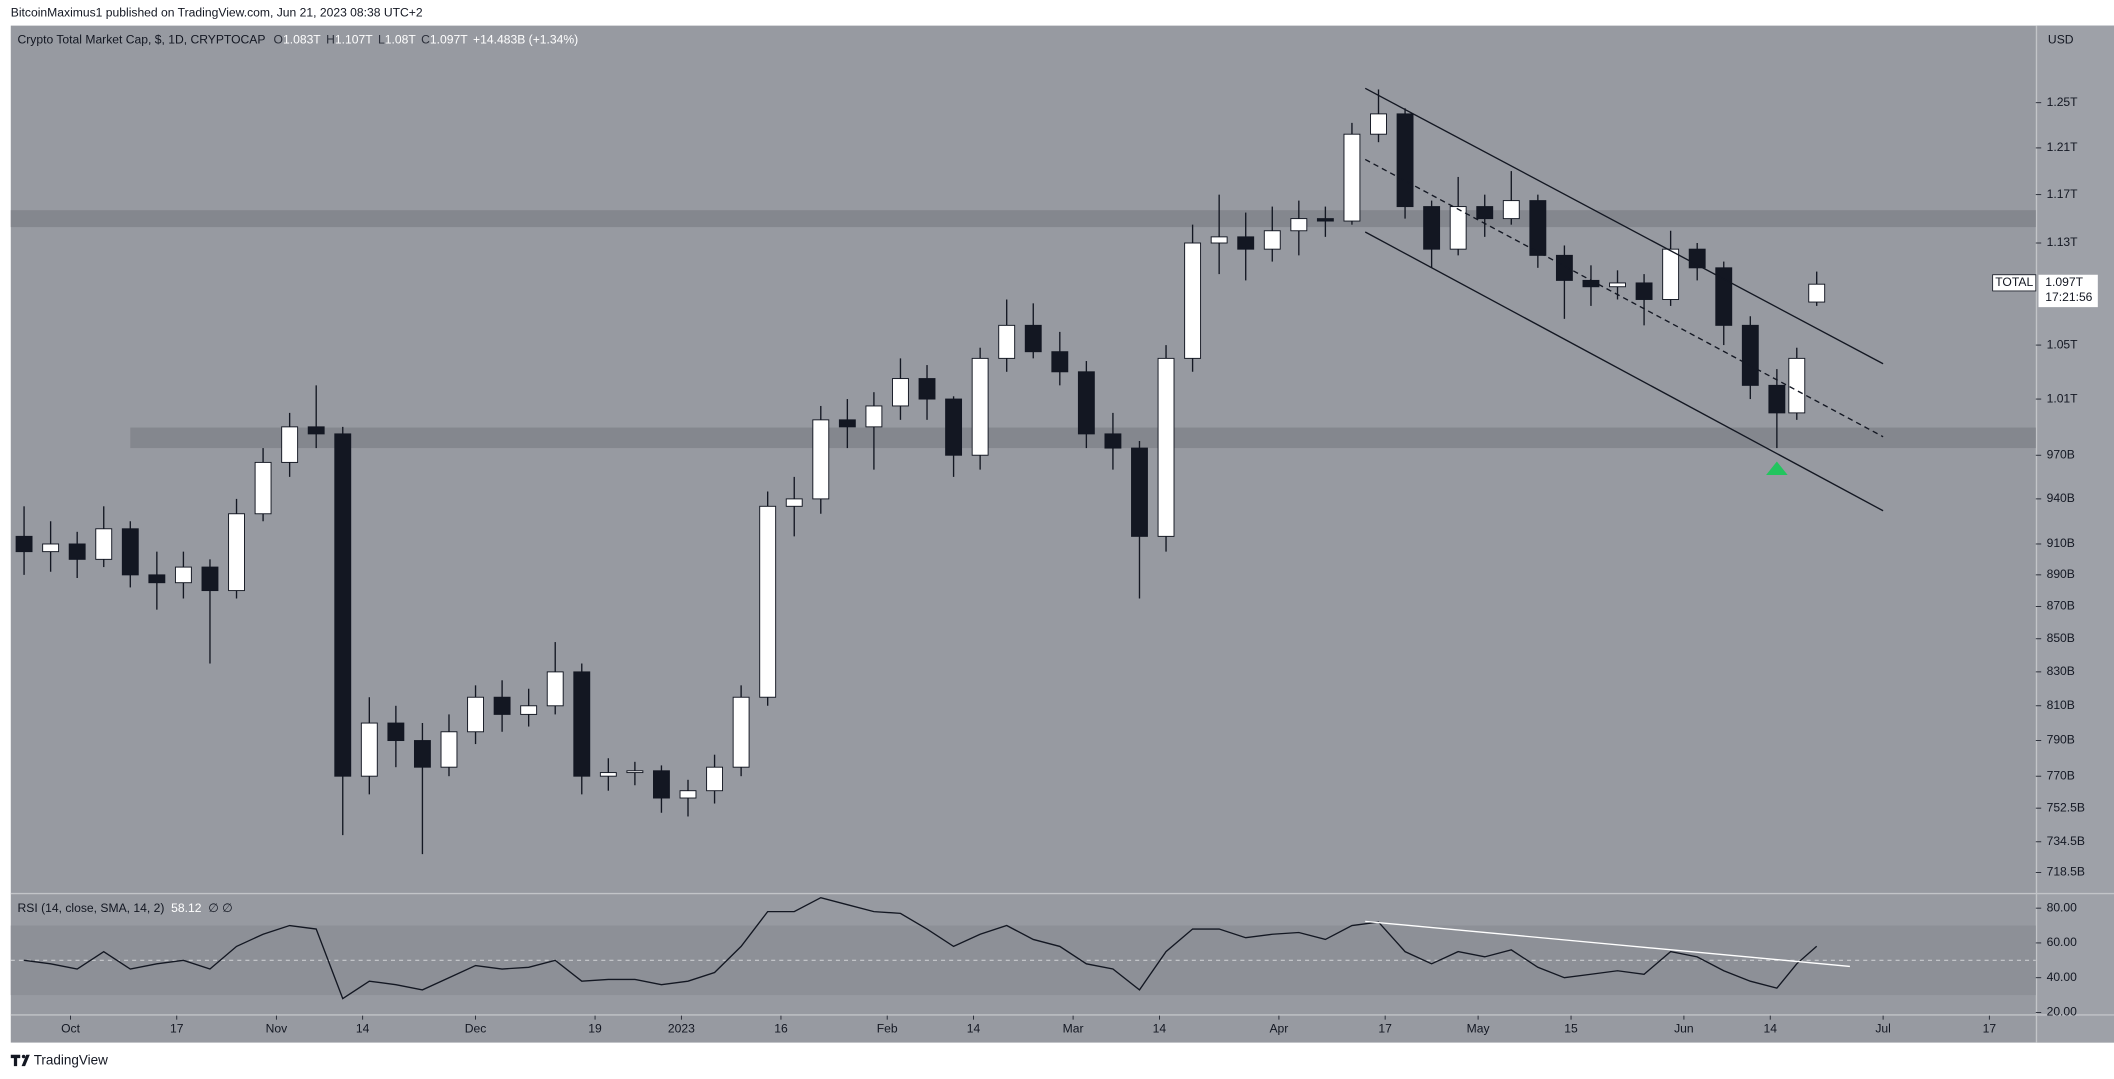  Describe the element at coordinates (2062, 977) in the screenshot. I see `y-tick-label: 40.00` at that location.